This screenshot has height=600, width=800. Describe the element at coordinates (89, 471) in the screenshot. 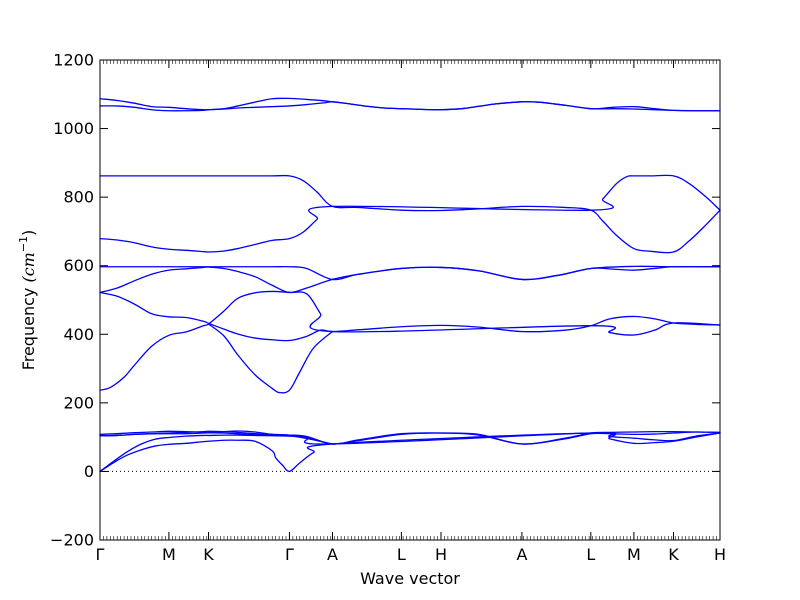

I see `y-tick-label: 0` at that location.